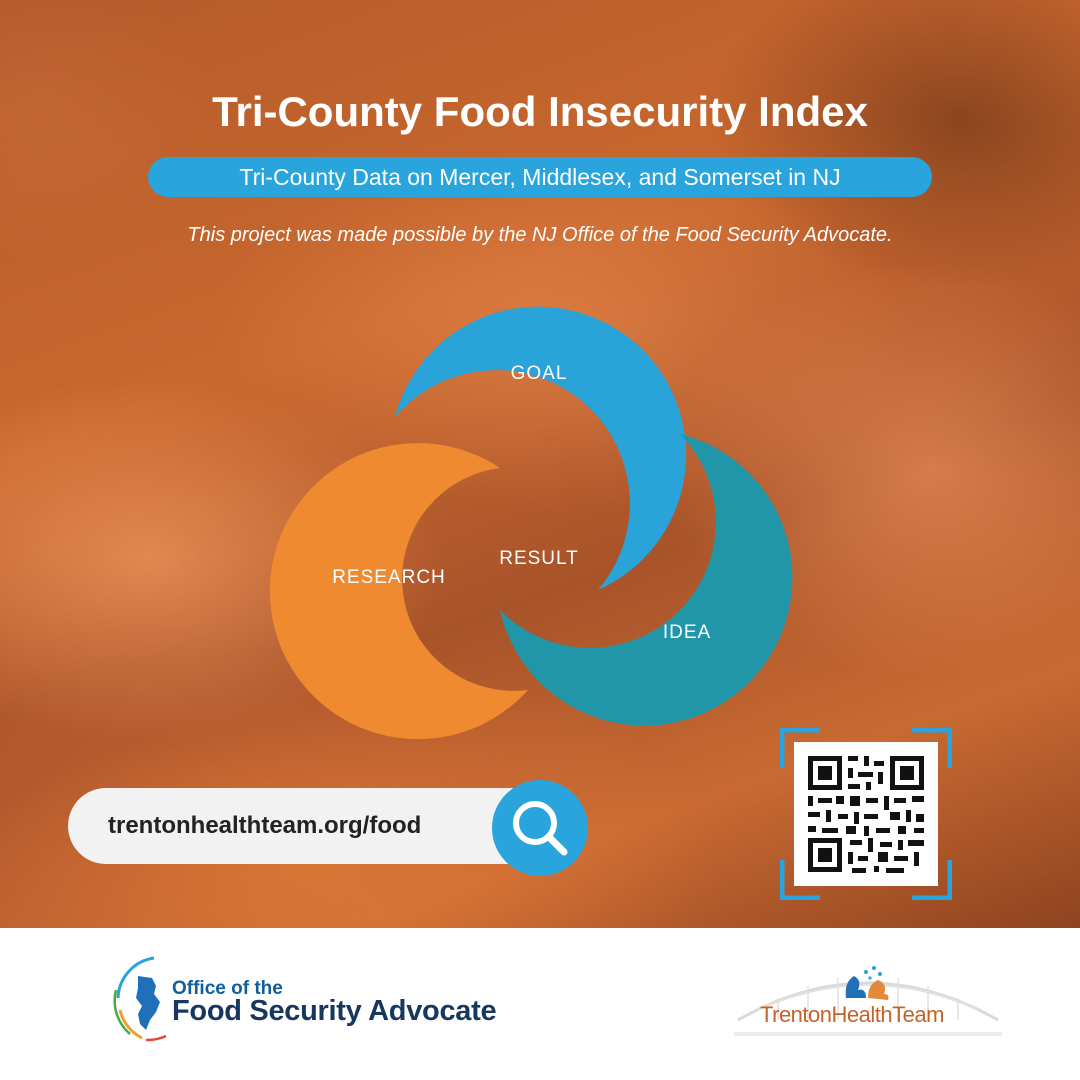  Describe the element at coordinates (539, 373) in the screenshot. I see `goal-label: GOAL` at that location.